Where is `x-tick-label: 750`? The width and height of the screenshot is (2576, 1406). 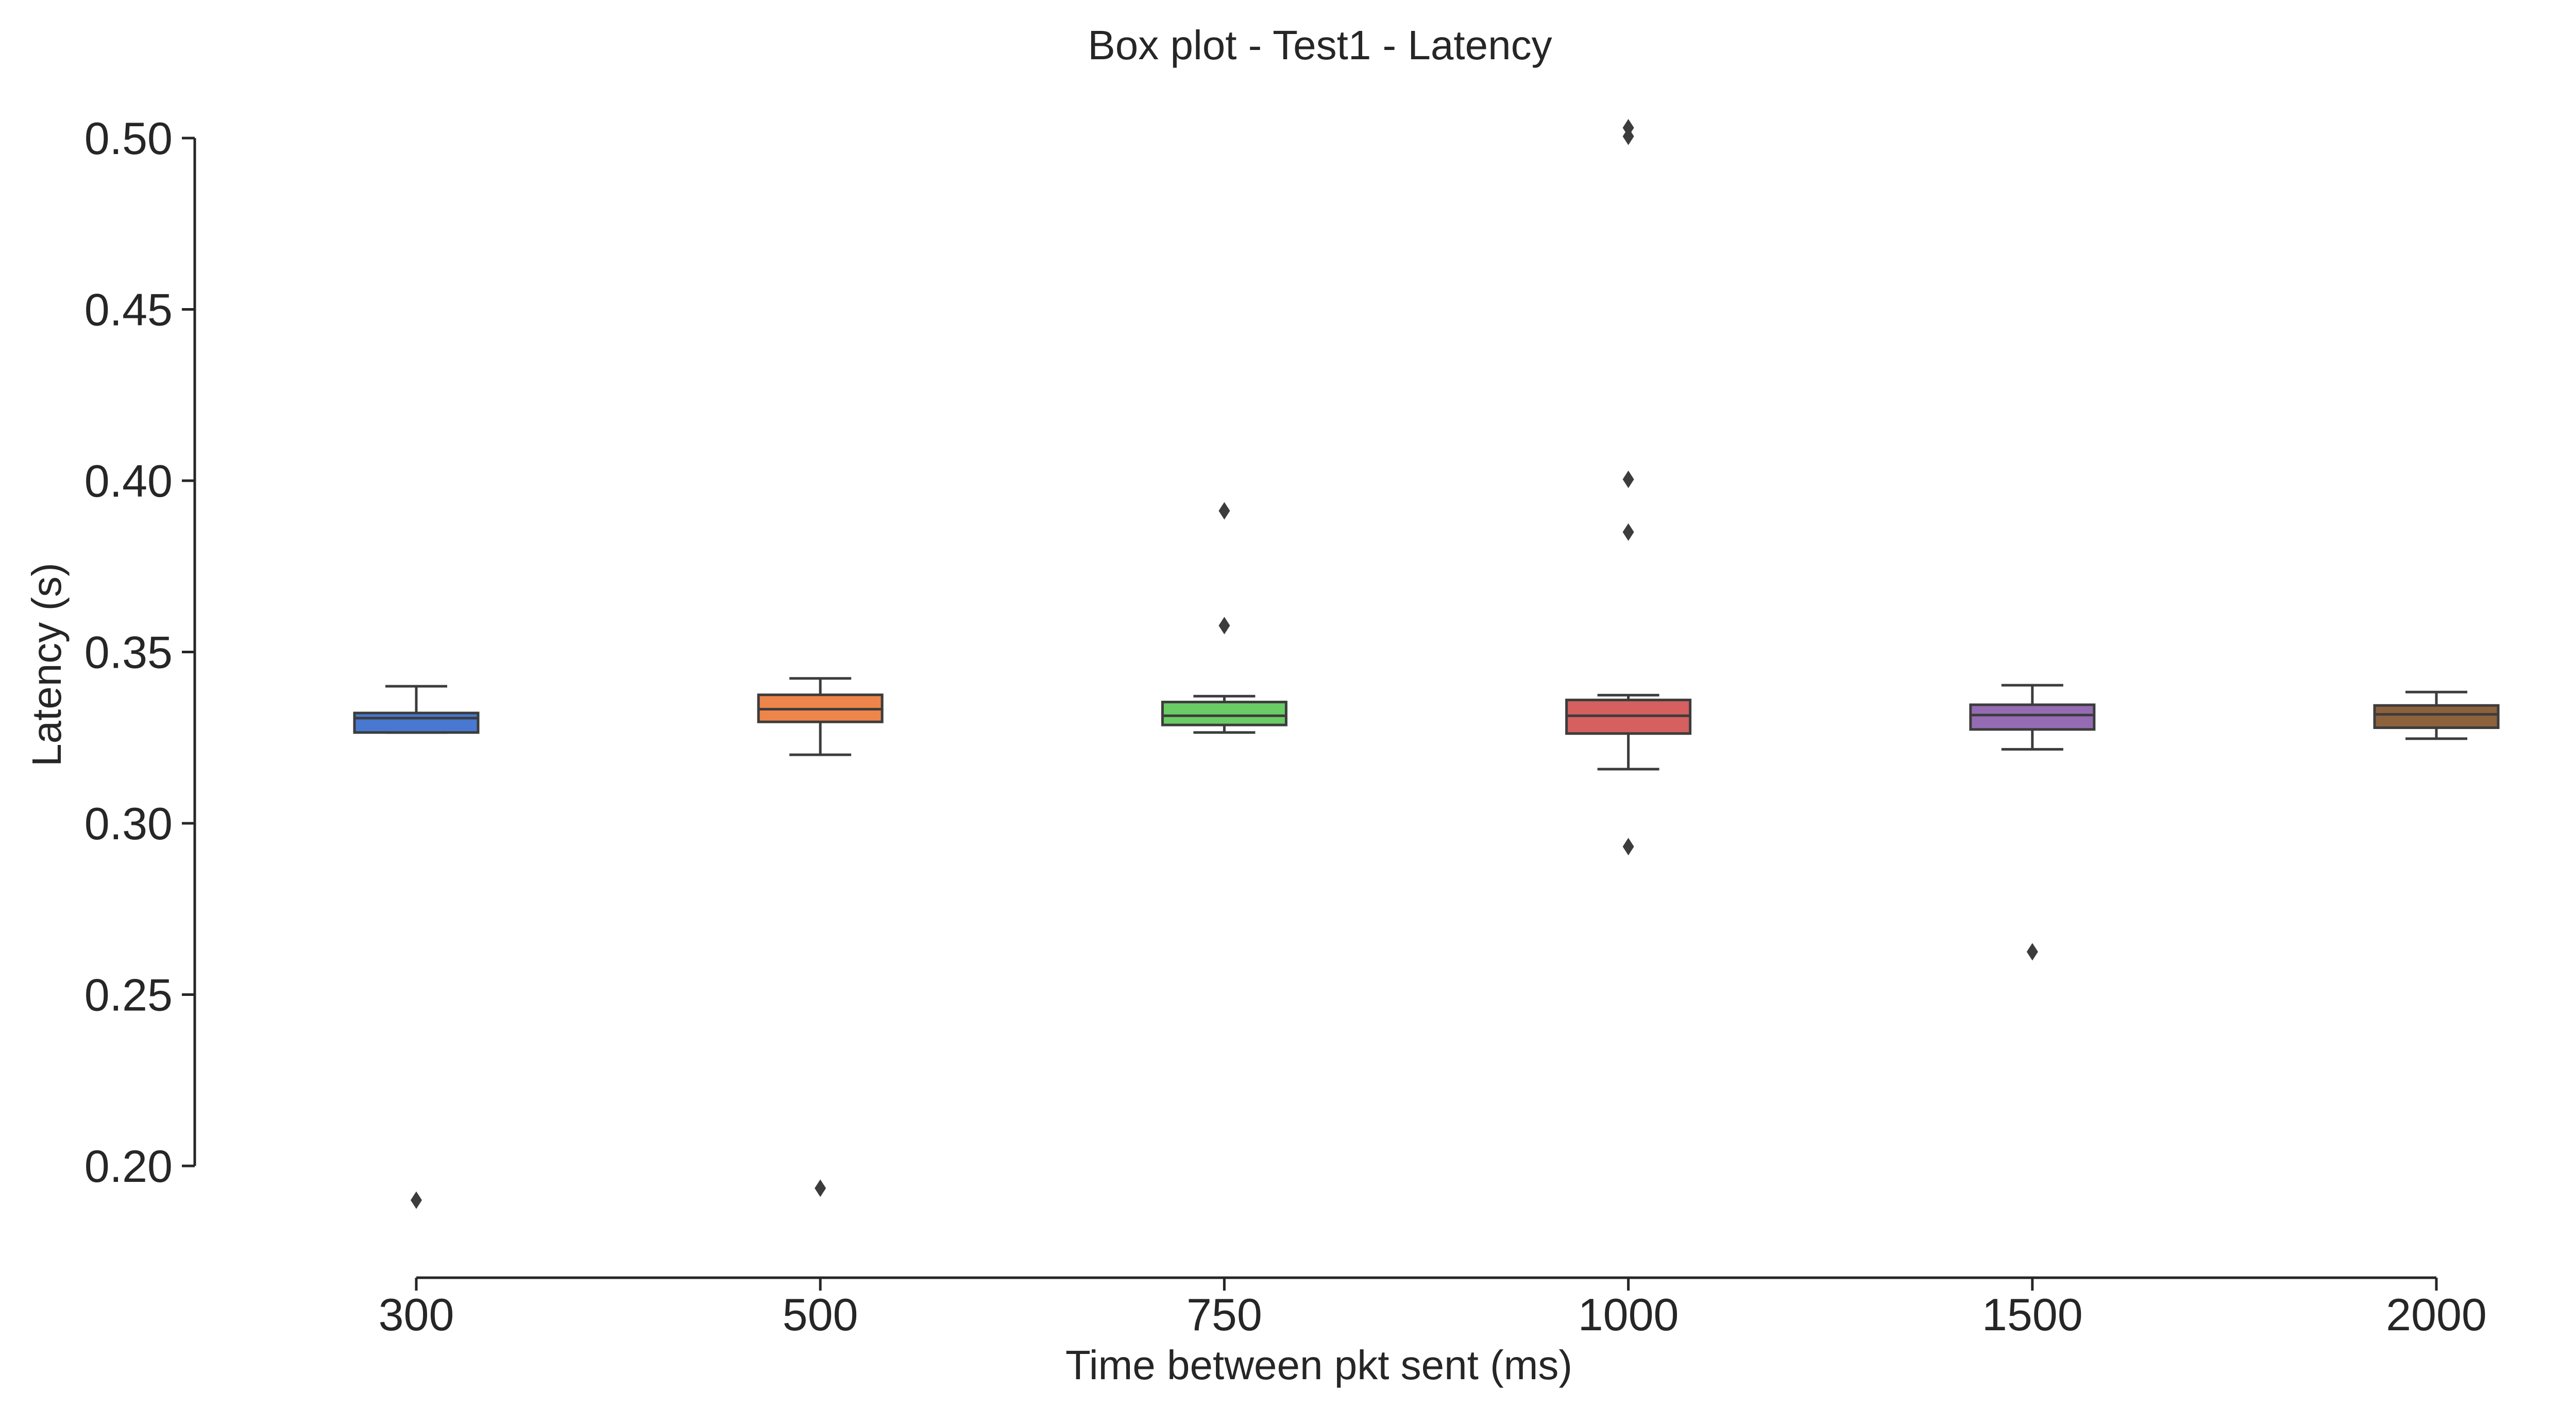
x-tick-label: 750 is located at coordinates (1224, 1314).